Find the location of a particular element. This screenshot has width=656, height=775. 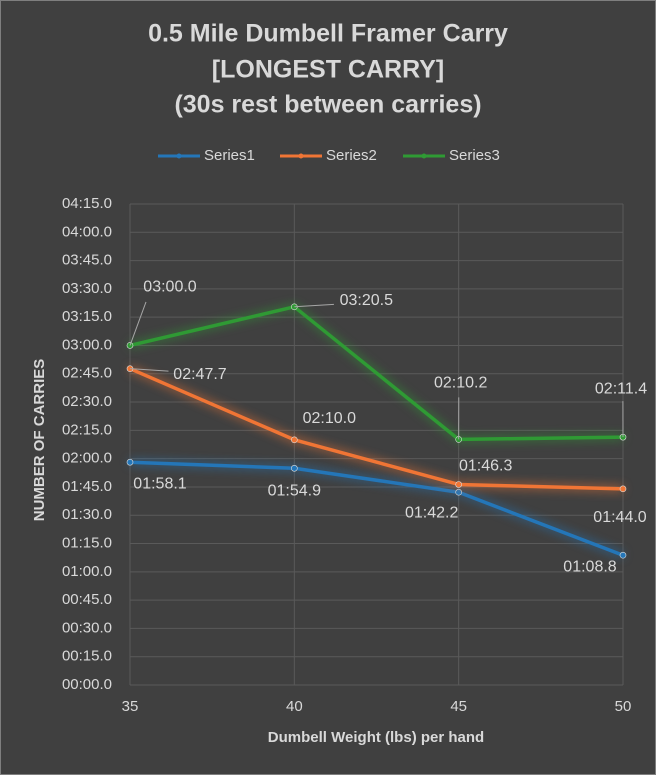

y-tick-label: 00:45.0 is located at coordinates (87, 599).